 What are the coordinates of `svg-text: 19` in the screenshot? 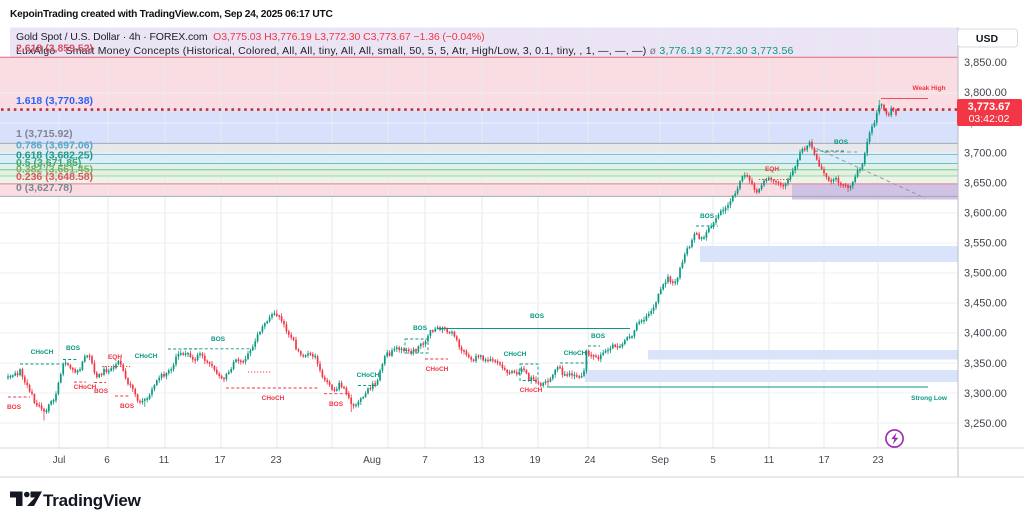 It's located at (535, 460).